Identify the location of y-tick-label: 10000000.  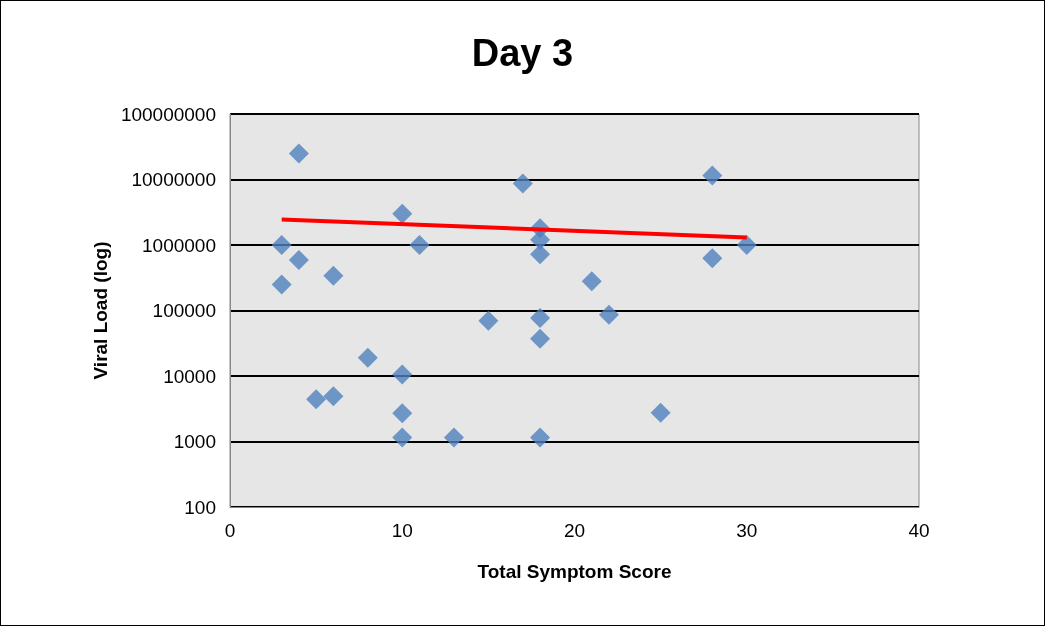
(173, 179).